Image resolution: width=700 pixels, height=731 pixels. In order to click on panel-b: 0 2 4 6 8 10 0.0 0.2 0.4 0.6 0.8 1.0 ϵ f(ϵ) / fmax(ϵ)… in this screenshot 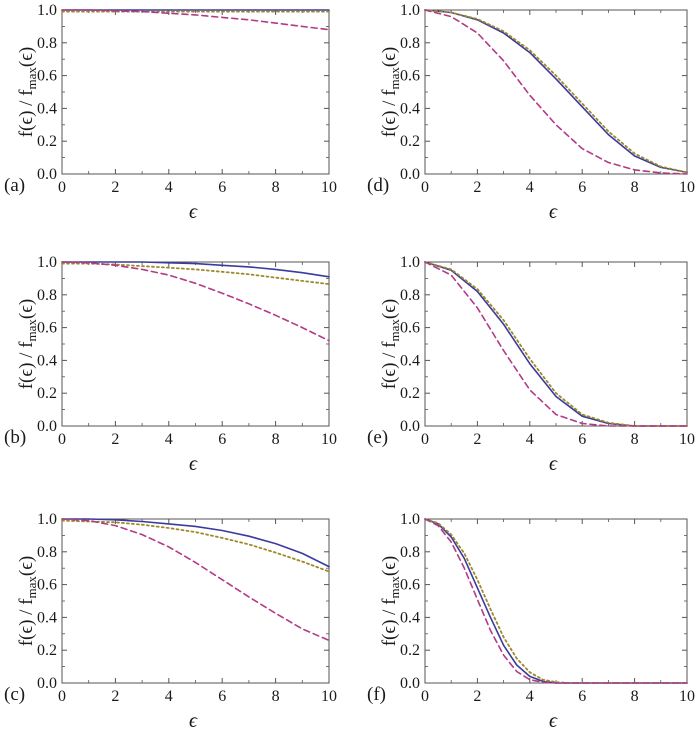, I will do `click(170, 364)`.